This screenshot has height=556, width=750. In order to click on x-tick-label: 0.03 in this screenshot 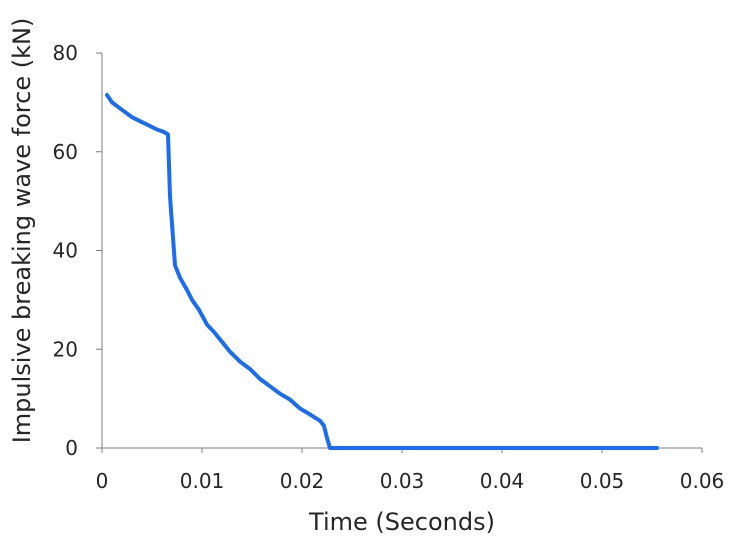, I will do `click(402, 481)`.